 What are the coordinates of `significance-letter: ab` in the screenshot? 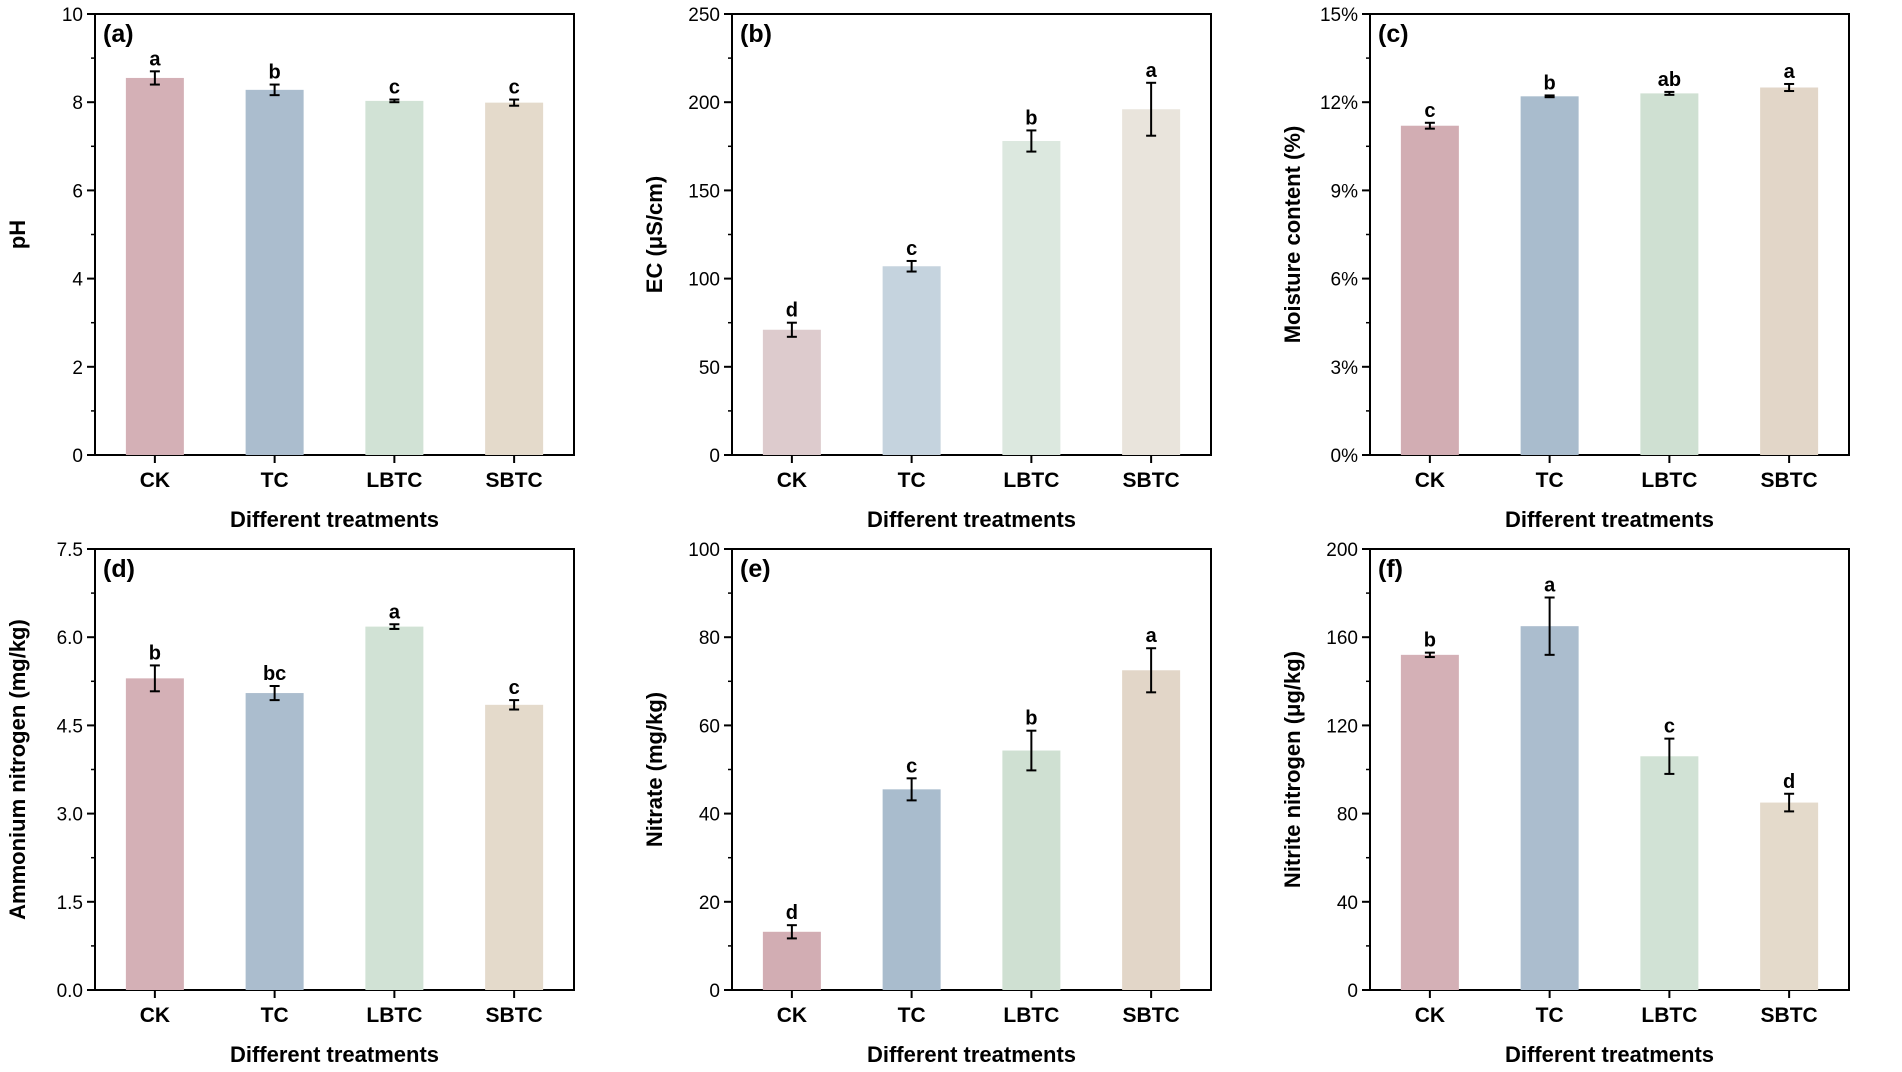 It's located at (1669, 80).